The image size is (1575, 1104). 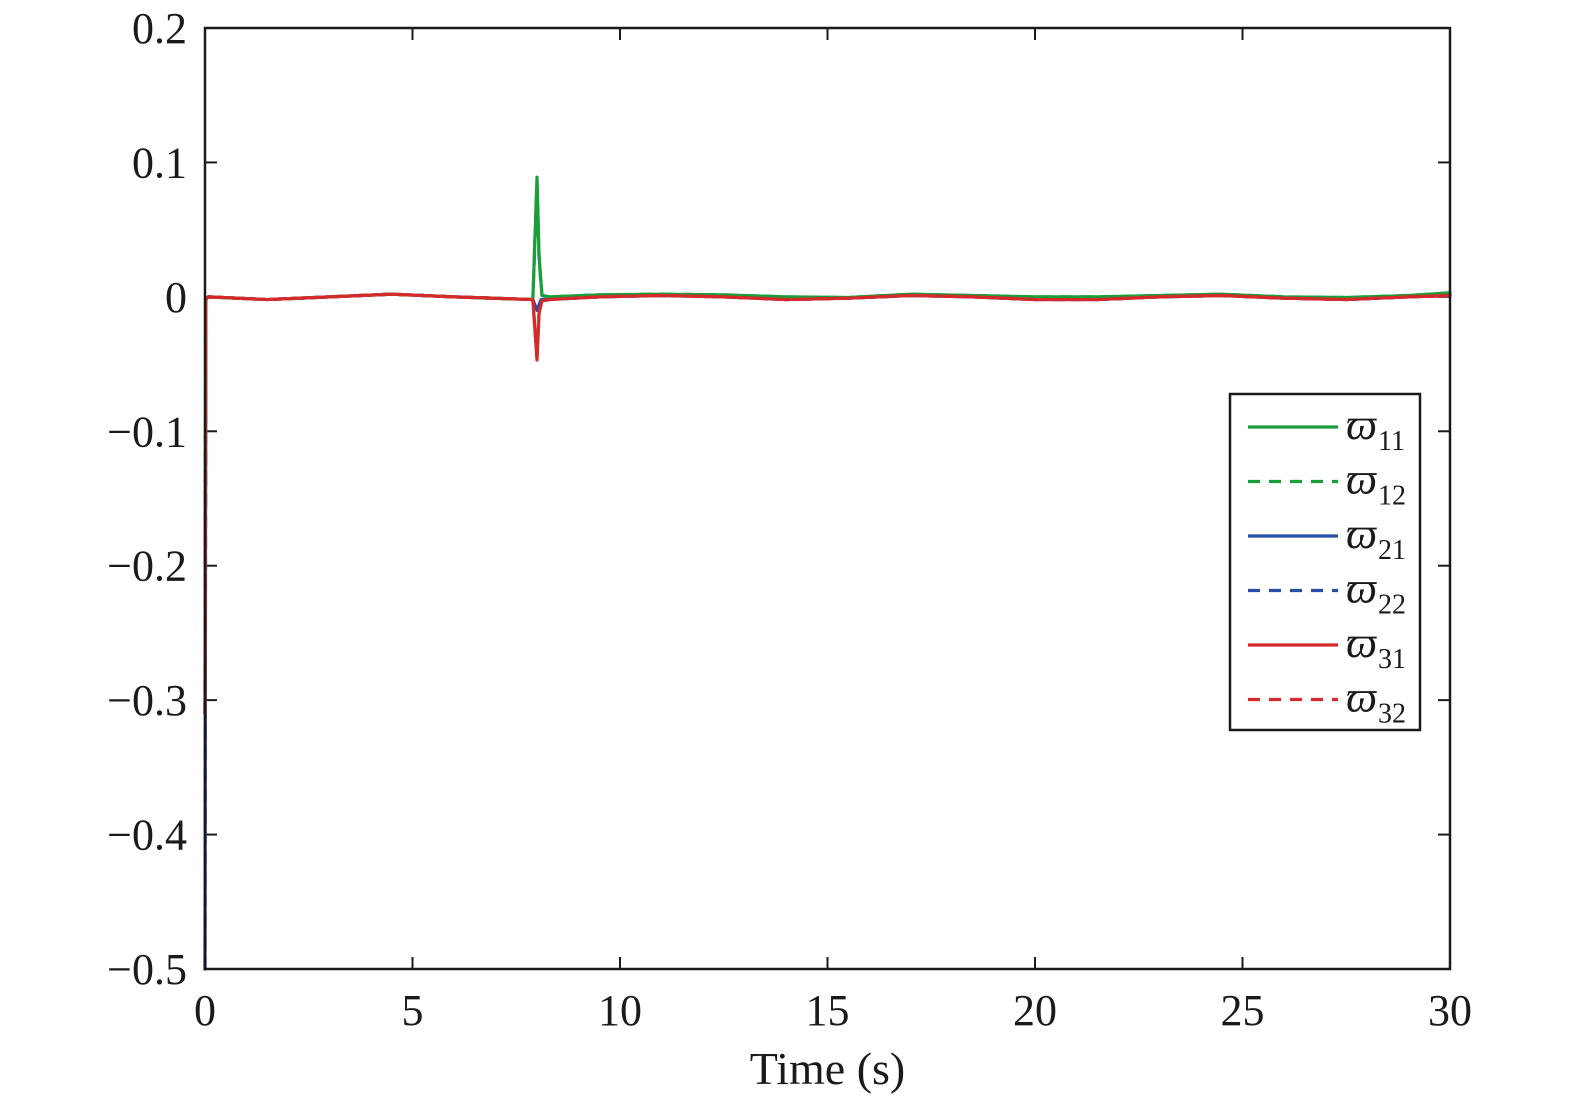 What do you see at coordinates (620, 1010) in the screenshot?
I see `x-tick-label: 10` at bounding box center [620, 1010].